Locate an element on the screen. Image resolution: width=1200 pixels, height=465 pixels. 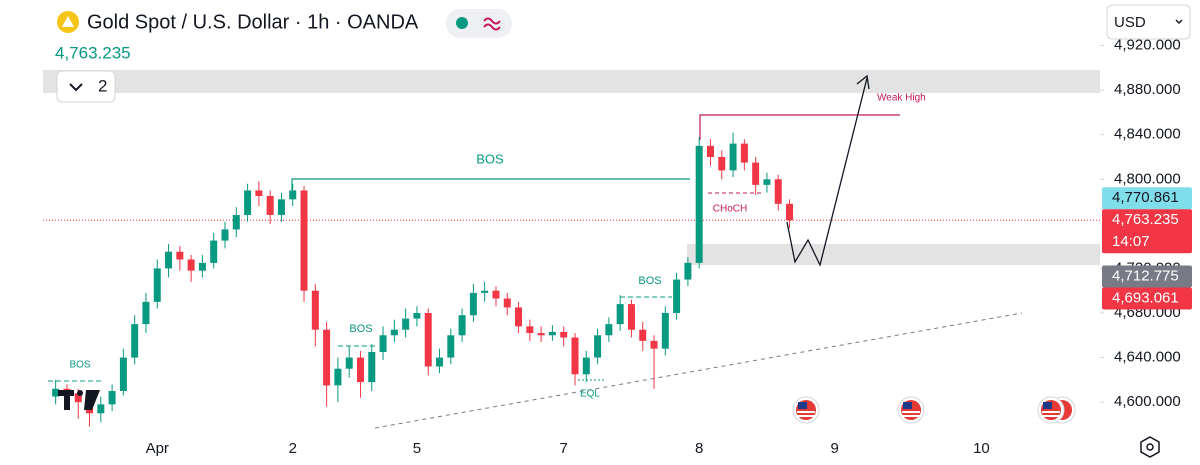
bos-line is located at coordinates (490, 184).